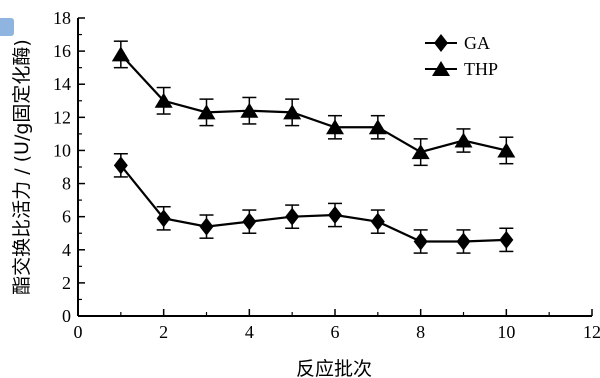 Image resolution: width=600 pixels, height=378 pixels. I want to click on x-tick-label: 12, so click(591, 332).